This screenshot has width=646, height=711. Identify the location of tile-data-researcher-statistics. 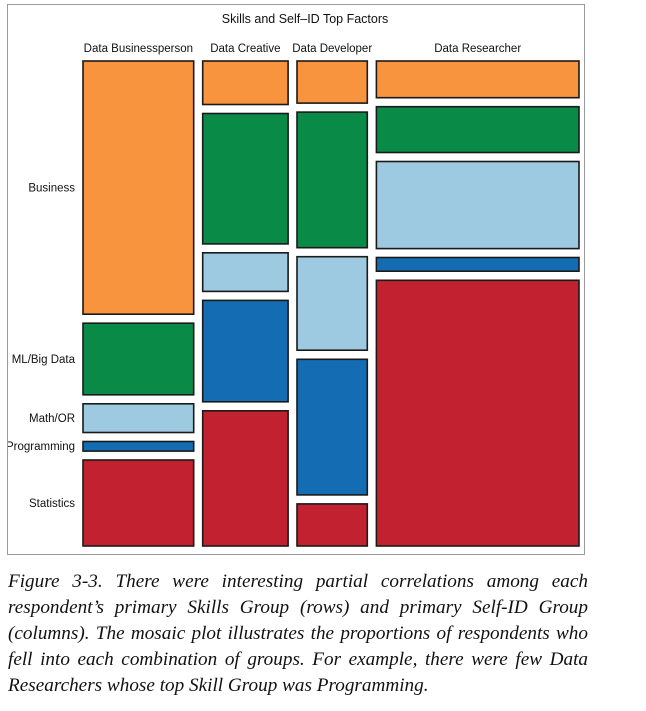
(477, 413).